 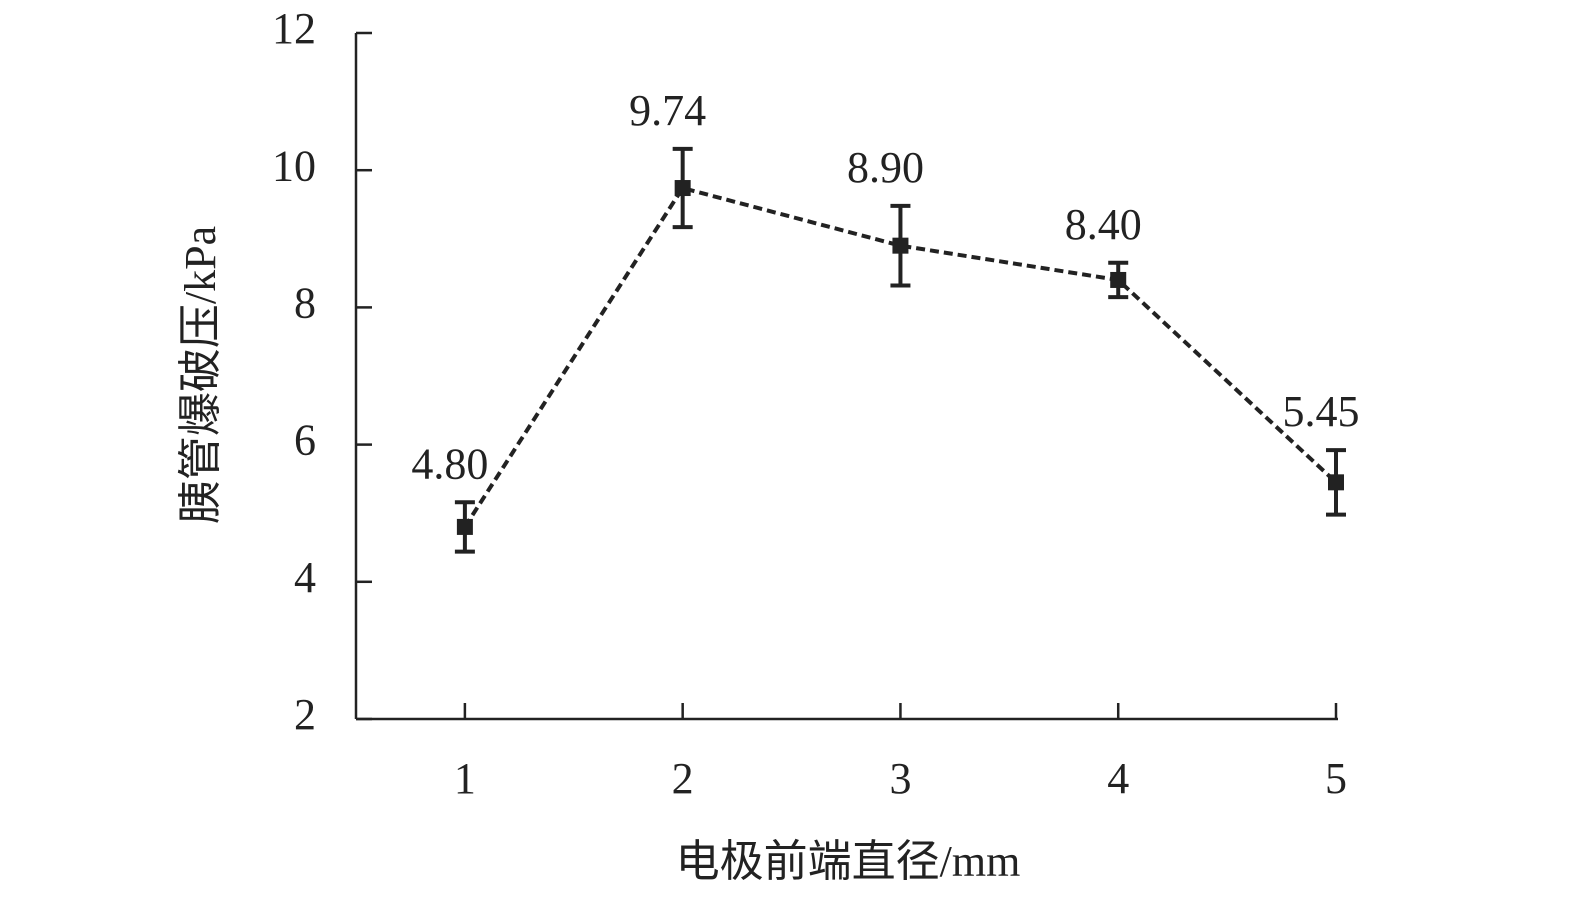 What do you see at coordinates (305, 302) in the screenshot?
I see `y-tick-label: 8` at bounding box center [305, 302].